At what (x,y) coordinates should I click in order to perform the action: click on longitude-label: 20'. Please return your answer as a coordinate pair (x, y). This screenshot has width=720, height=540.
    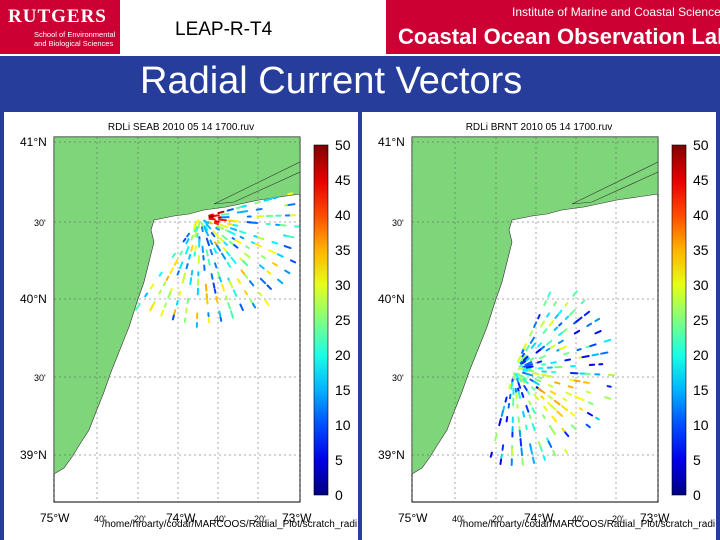
    Looking at the image, I should click on (618, 519).